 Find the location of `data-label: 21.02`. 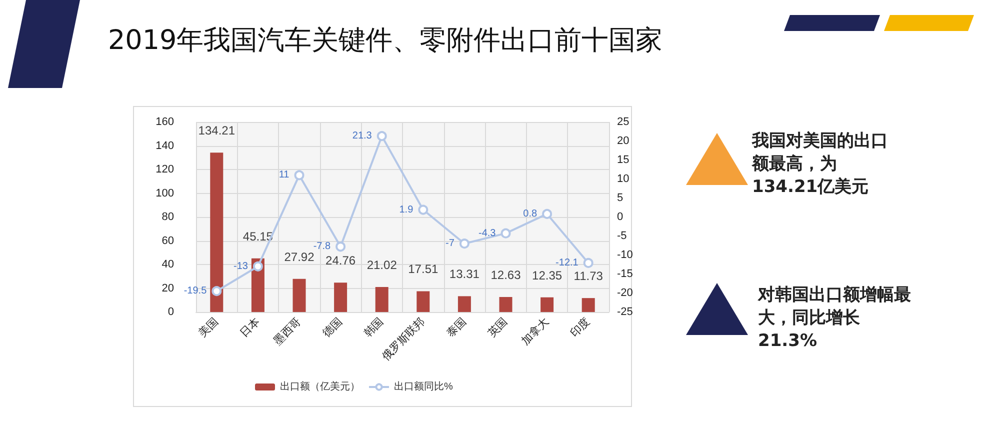

data-label: 21.02 is located at coordinates (382, 265).